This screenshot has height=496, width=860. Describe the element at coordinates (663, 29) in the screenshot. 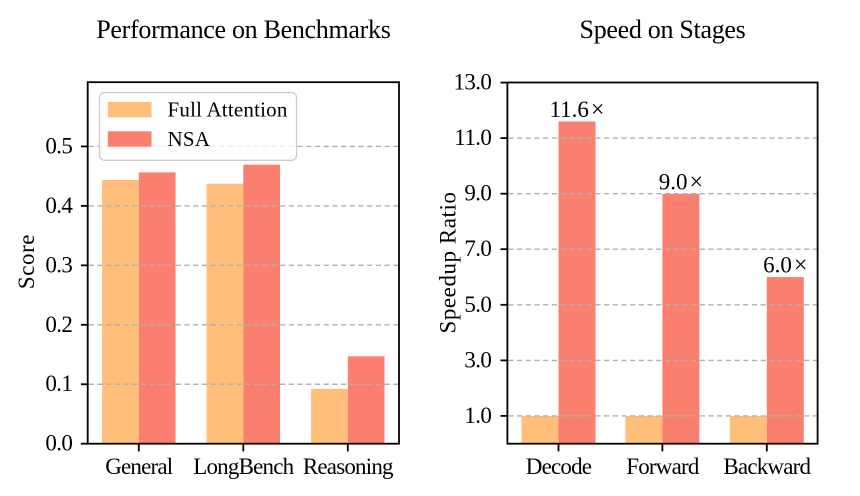

I see `svg-text: Speed on Stages` at that location.